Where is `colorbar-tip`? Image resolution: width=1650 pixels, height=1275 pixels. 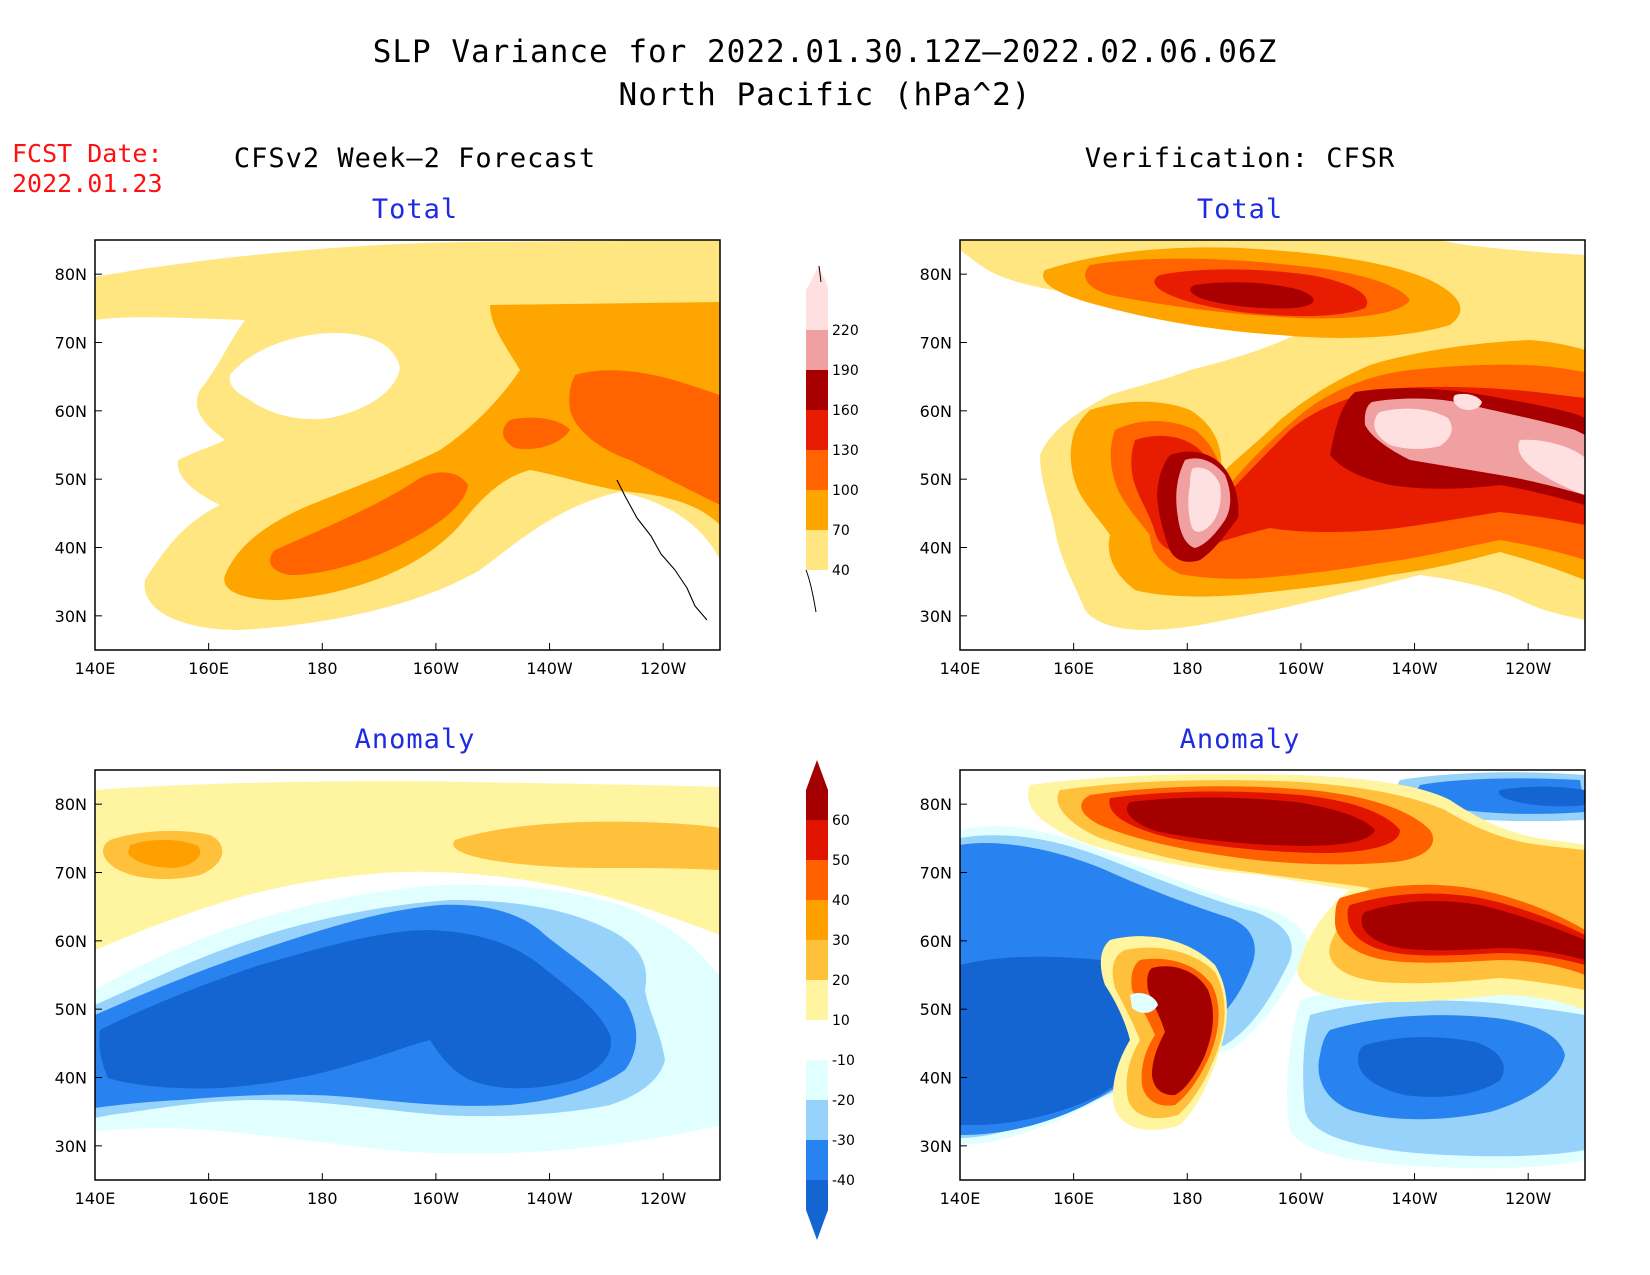 colorbar-tip is located at coordinates (820, 274).